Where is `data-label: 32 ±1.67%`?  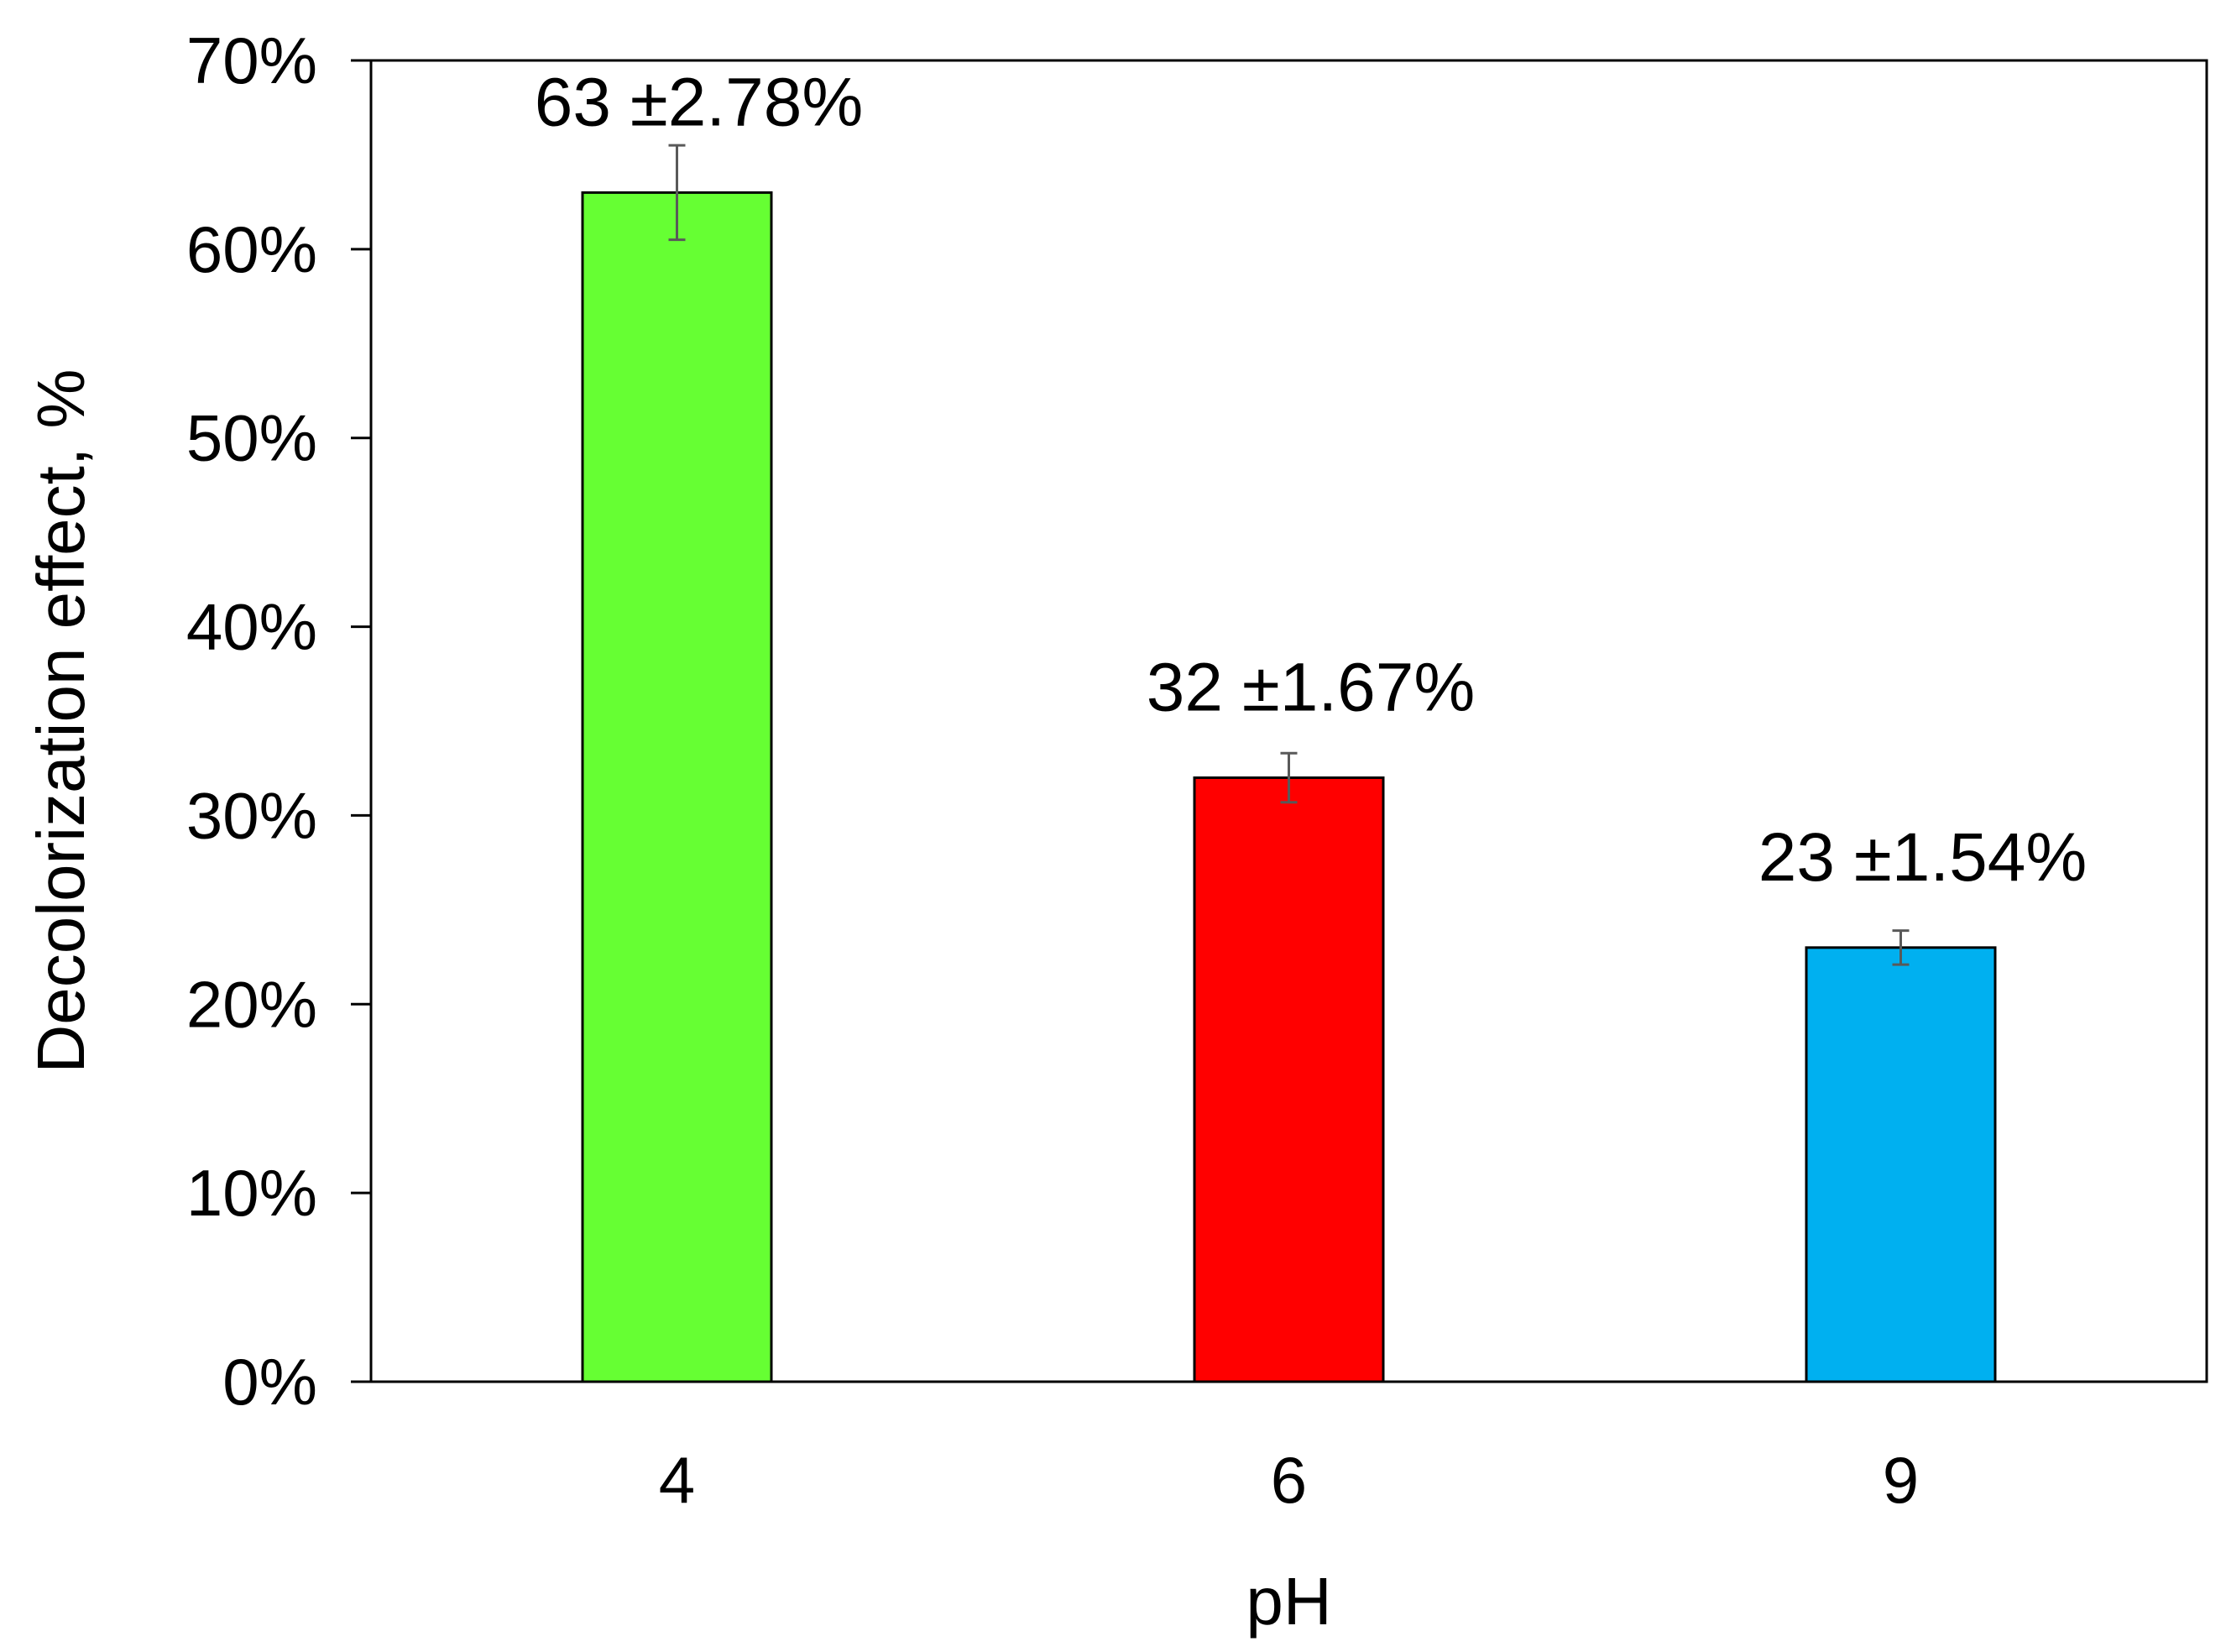
data-label: 32 ±1.67% is located at coordinates (1311, 687).